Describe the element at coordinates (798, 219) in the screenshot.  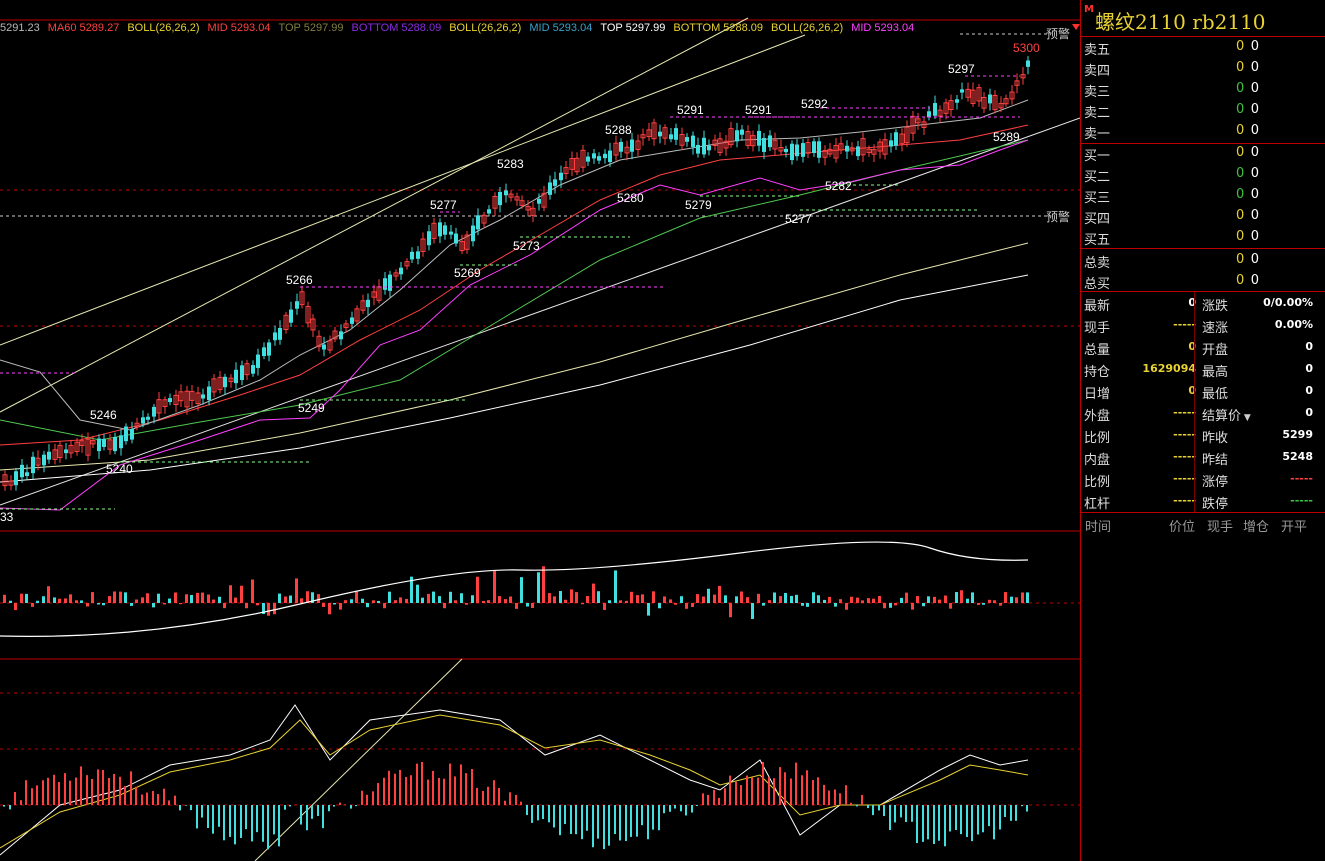
I see `price-label-12: 5277` at that location.